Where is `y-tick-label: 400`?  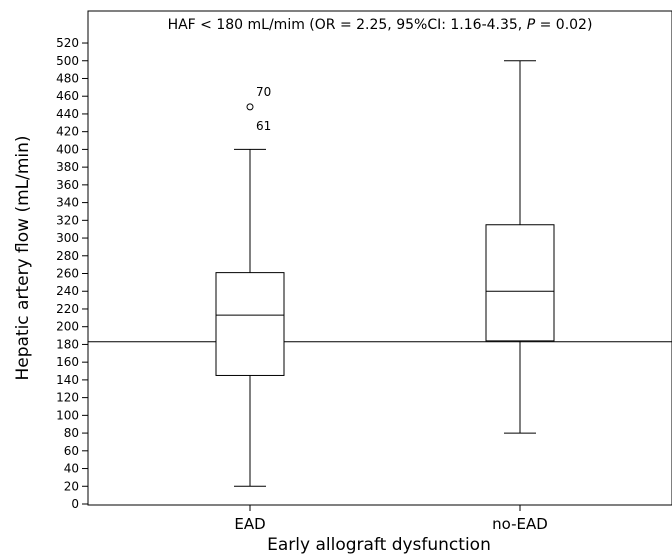 y-tick-label: 400 is located at coordinates (67, 149).